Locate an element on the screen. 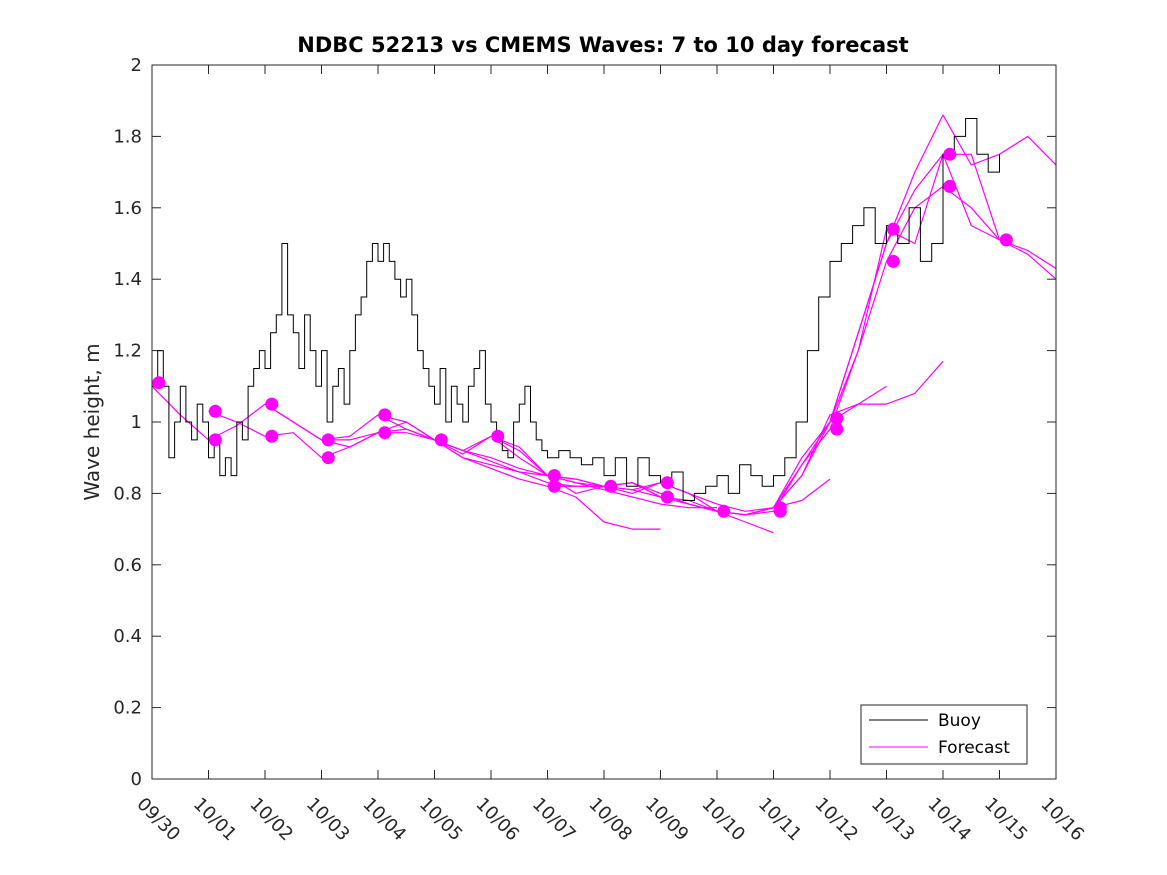 The height and width of the screenshot is (875, 1167). legend-buoy-label: Buoy is located at coordinates (959, 721).